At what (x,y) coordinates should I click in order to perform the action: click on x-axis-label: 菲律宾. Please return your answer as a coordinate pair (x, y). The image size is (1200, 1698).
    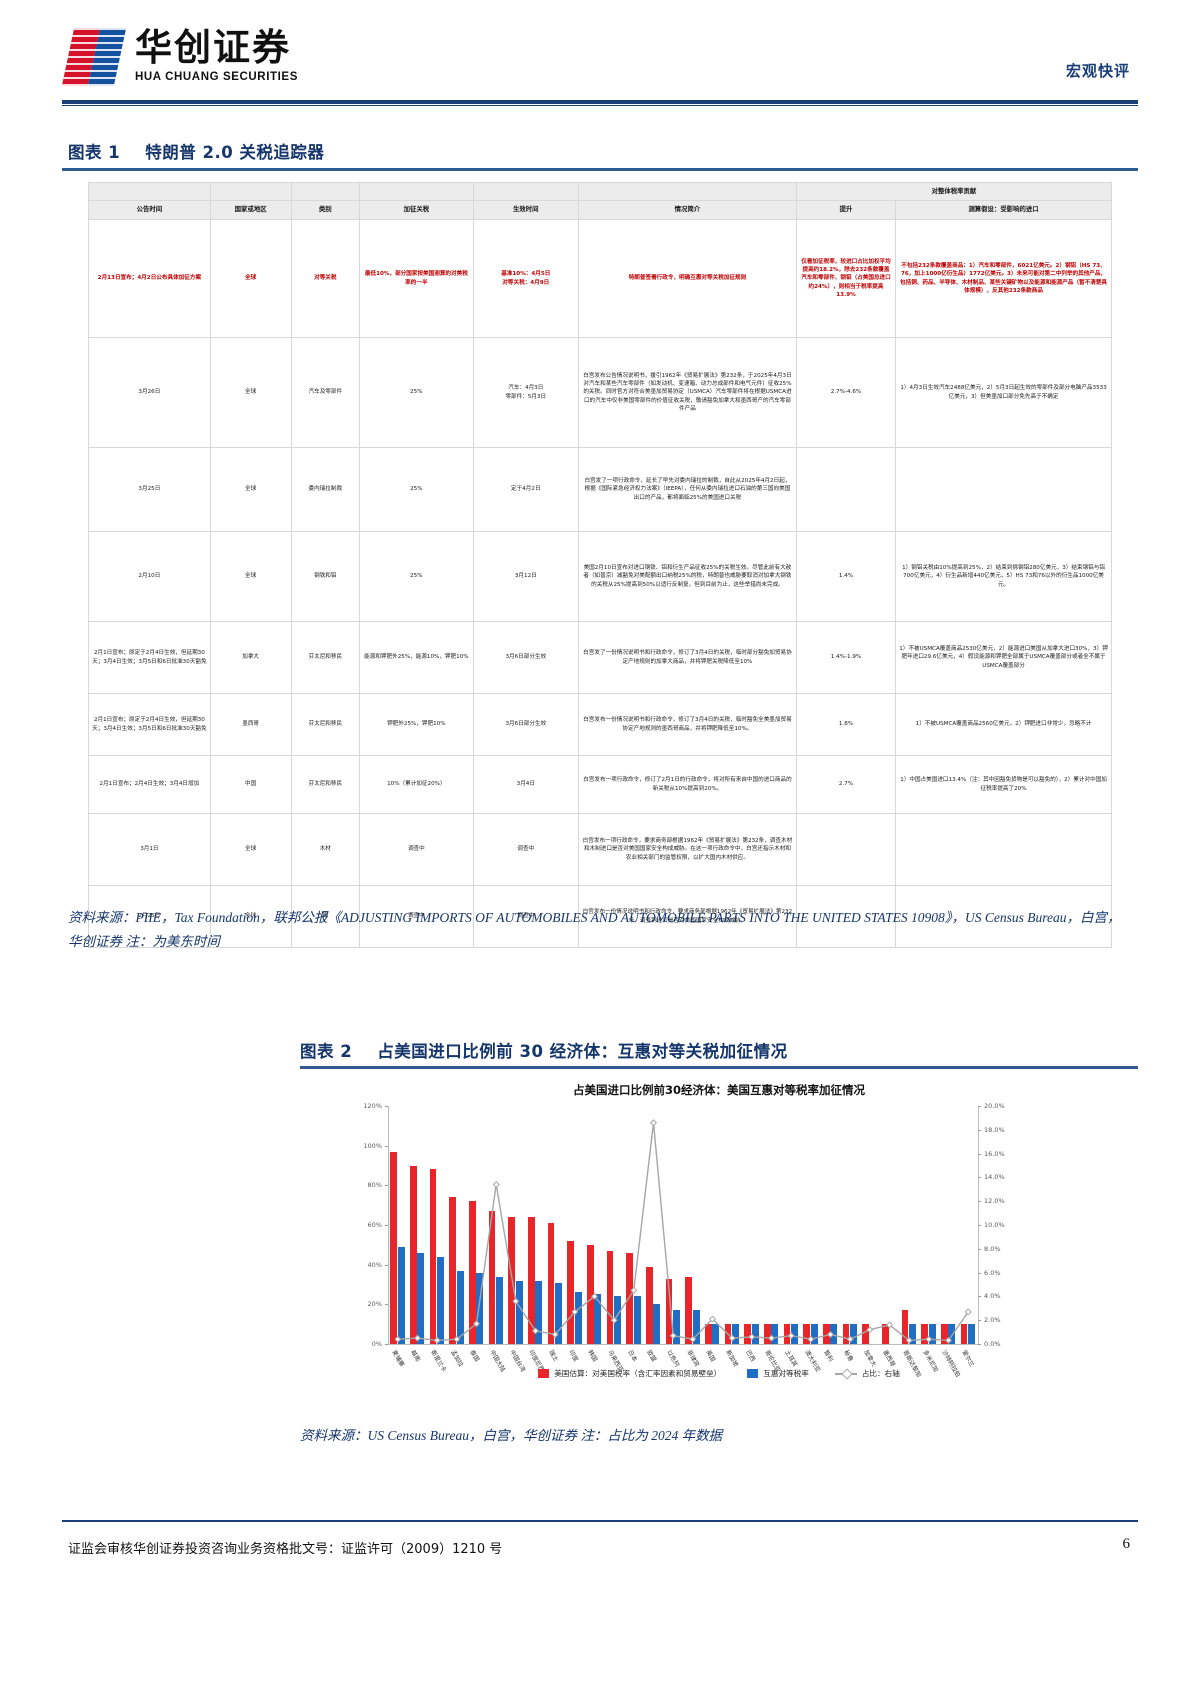
    Looking at the image, I should click on (693, 1359).